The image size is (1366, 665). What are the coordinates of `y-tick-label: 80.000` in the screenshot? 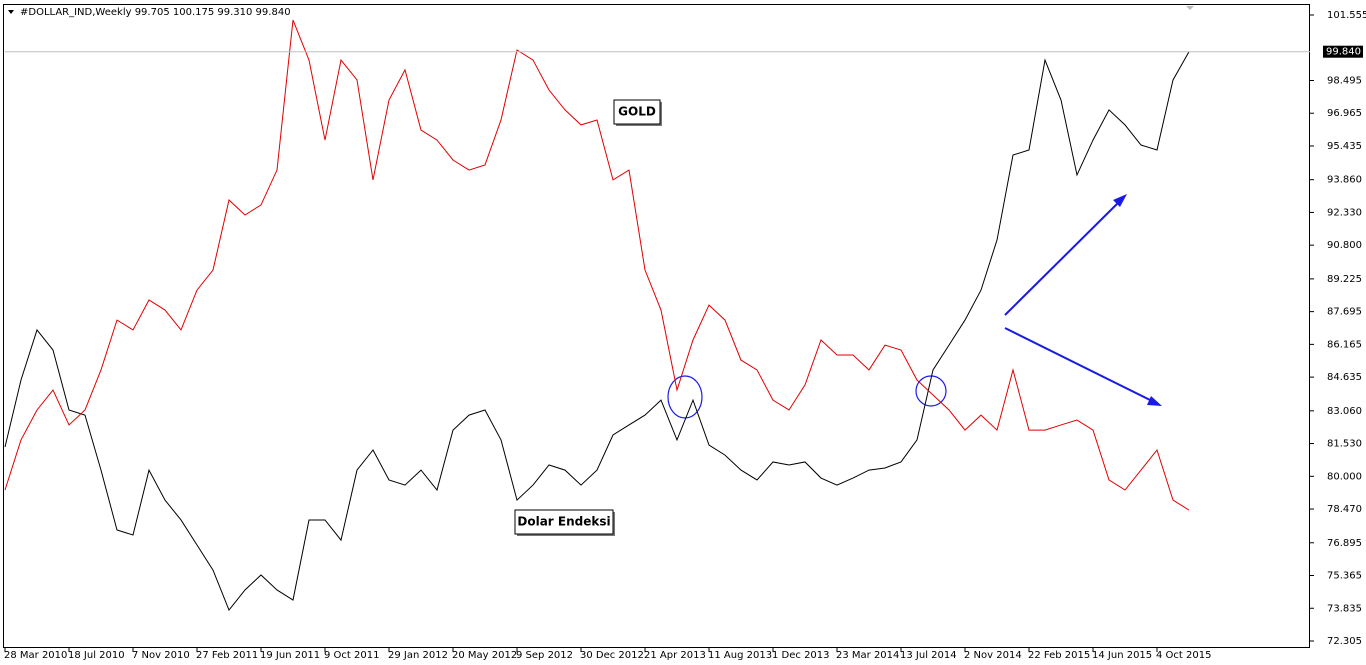 It's located at (1344, 476).